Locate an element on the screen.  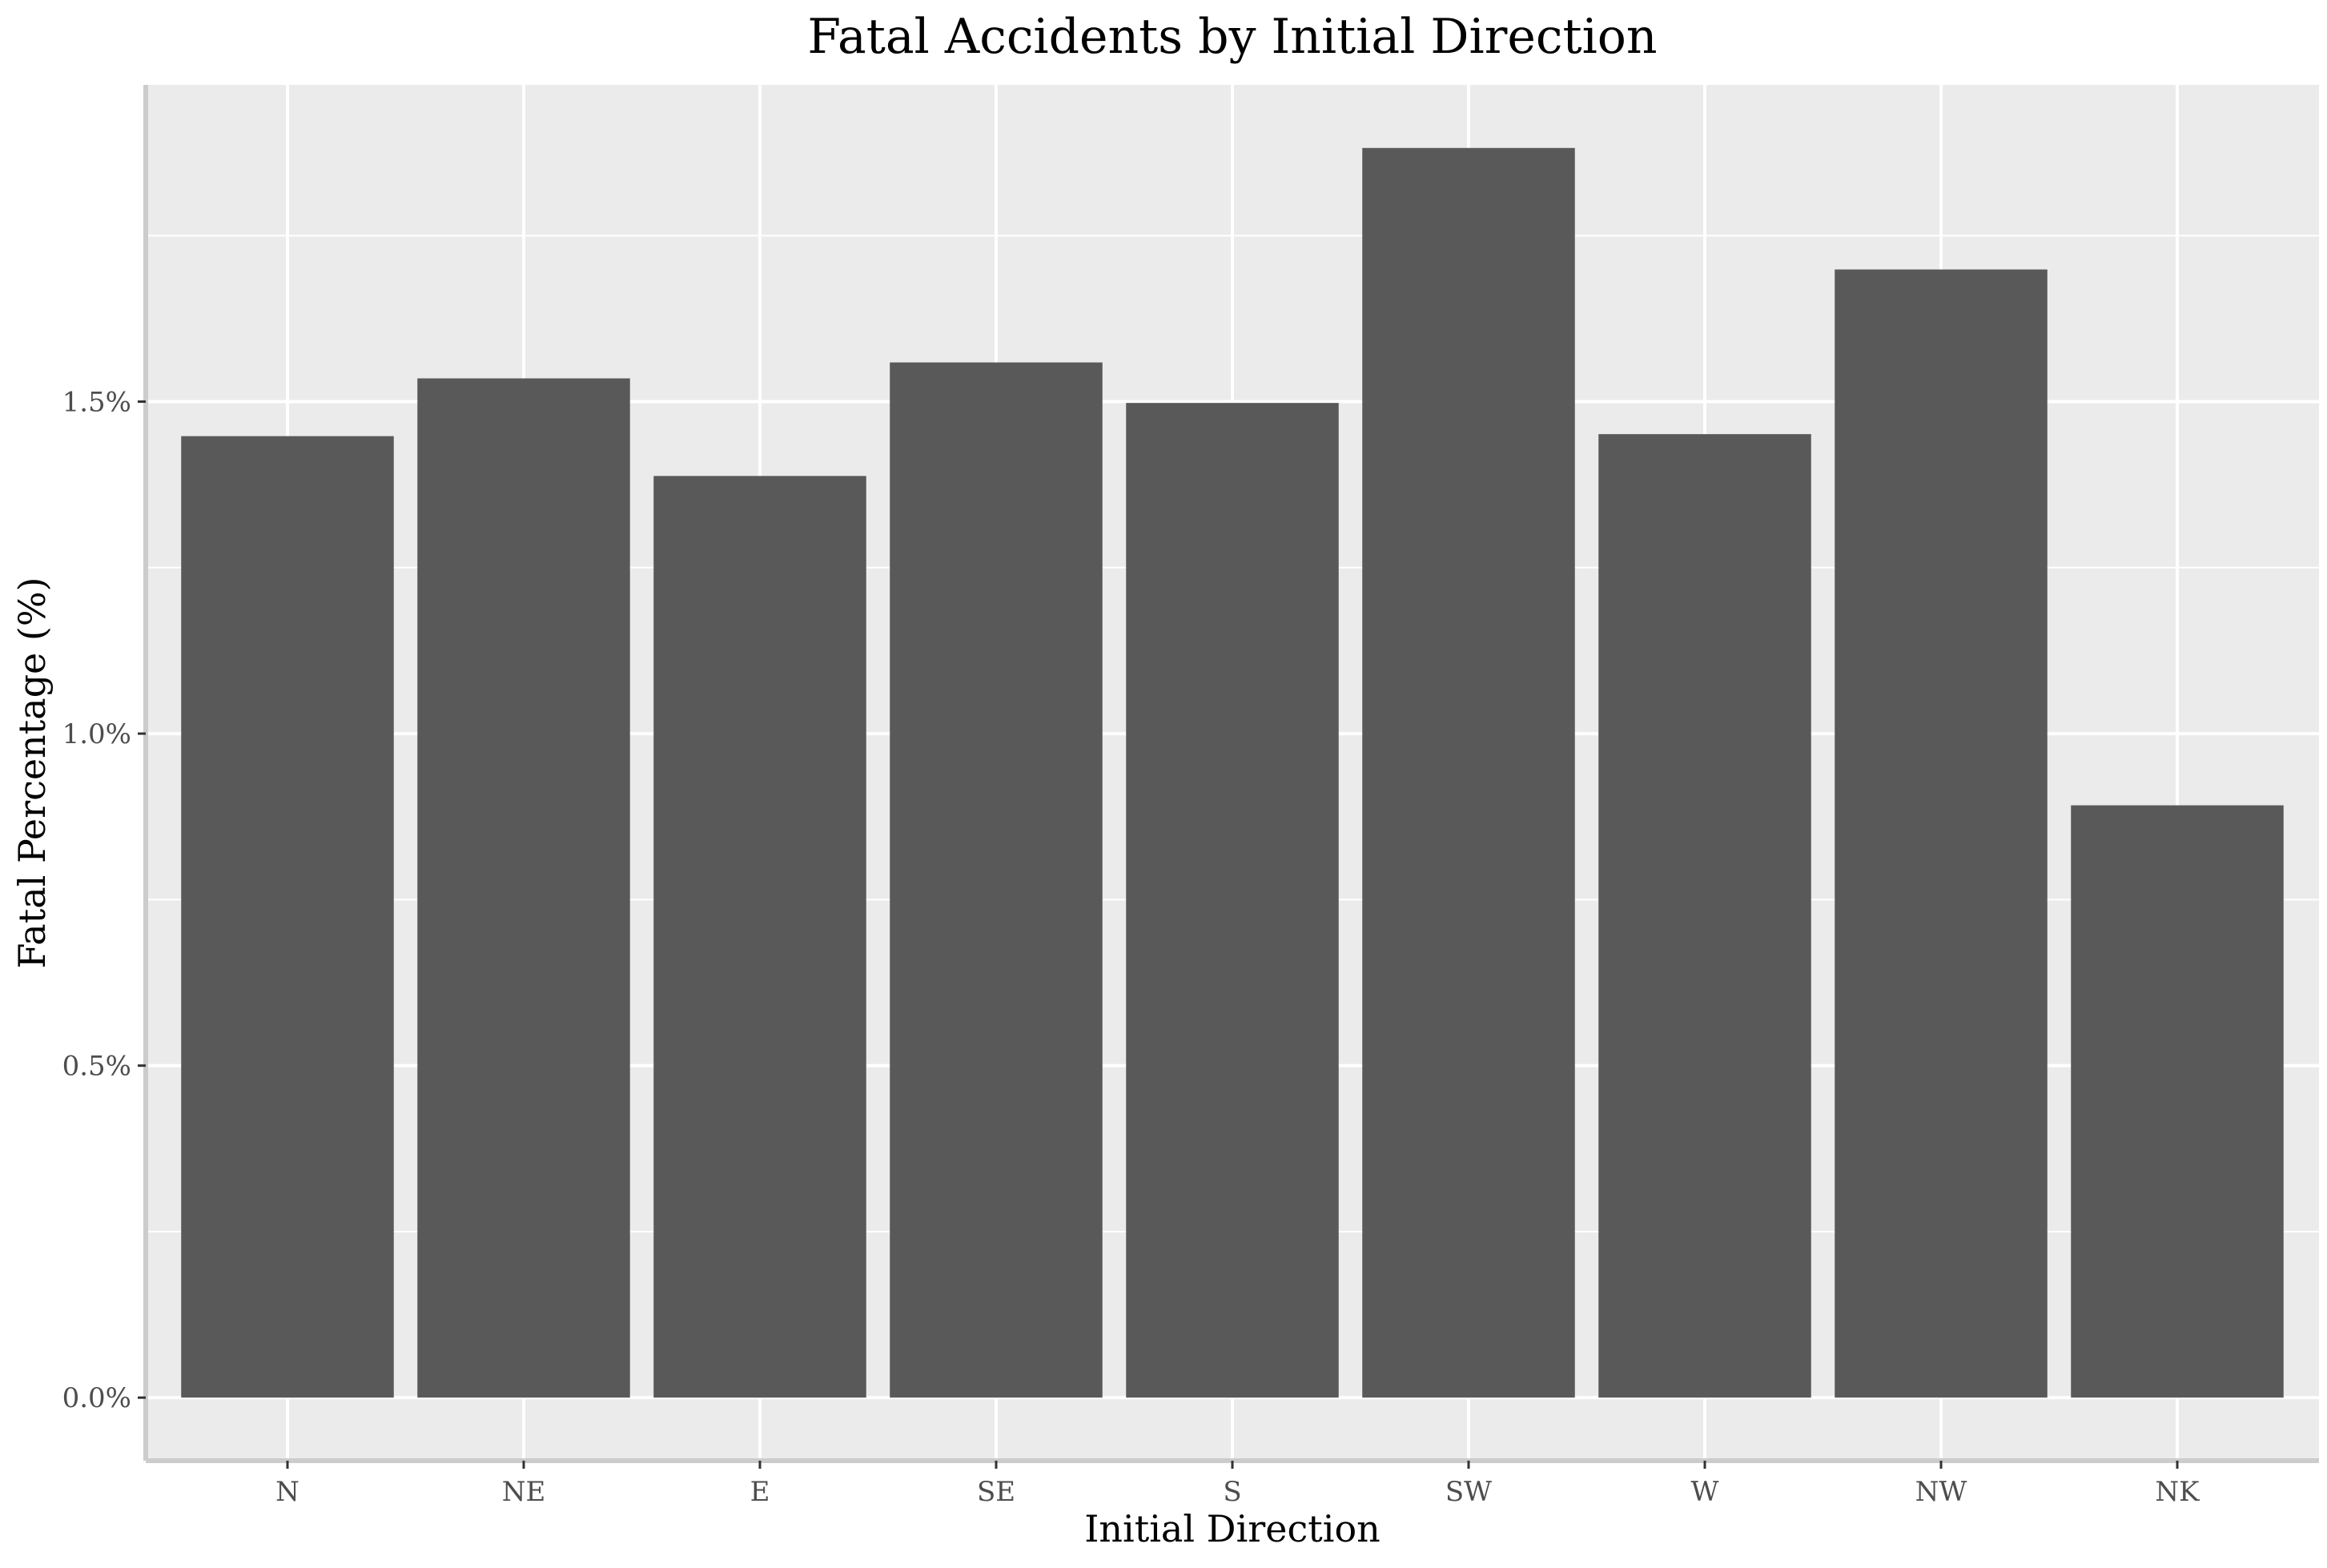
x-axis-title: Initial Direction is located at coordinates (1232, 1529).